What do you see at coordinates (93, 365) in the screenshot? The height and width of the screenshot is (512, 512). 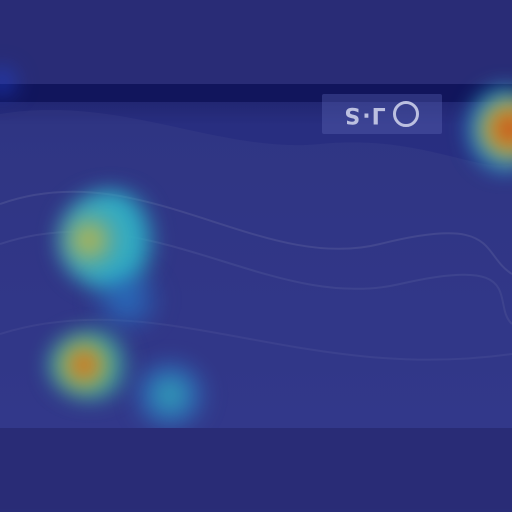 I see `heat-spot-lower-left` at bounding box center [93, 365].